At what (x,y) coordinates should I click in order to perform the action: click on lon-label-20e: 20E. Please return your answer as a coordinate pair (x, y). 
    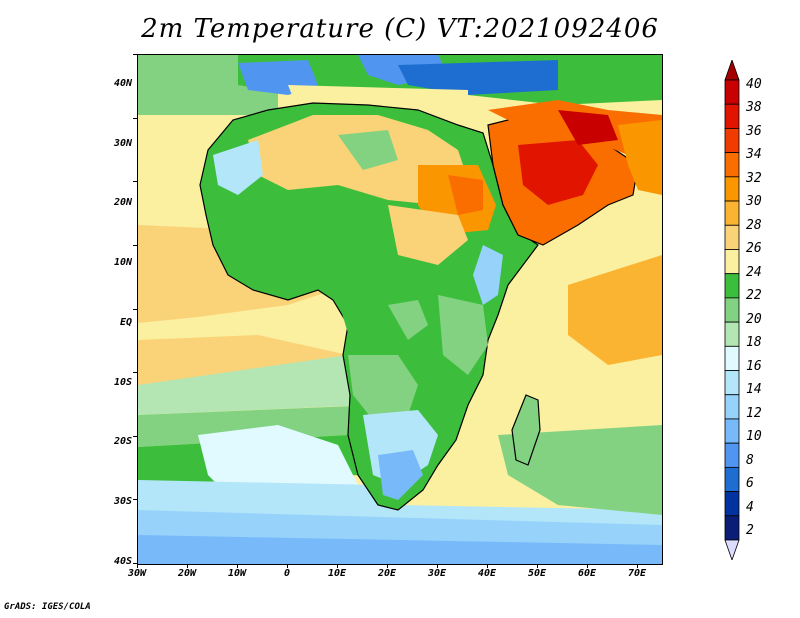
    Looking at the image, I should click on (387, 573).